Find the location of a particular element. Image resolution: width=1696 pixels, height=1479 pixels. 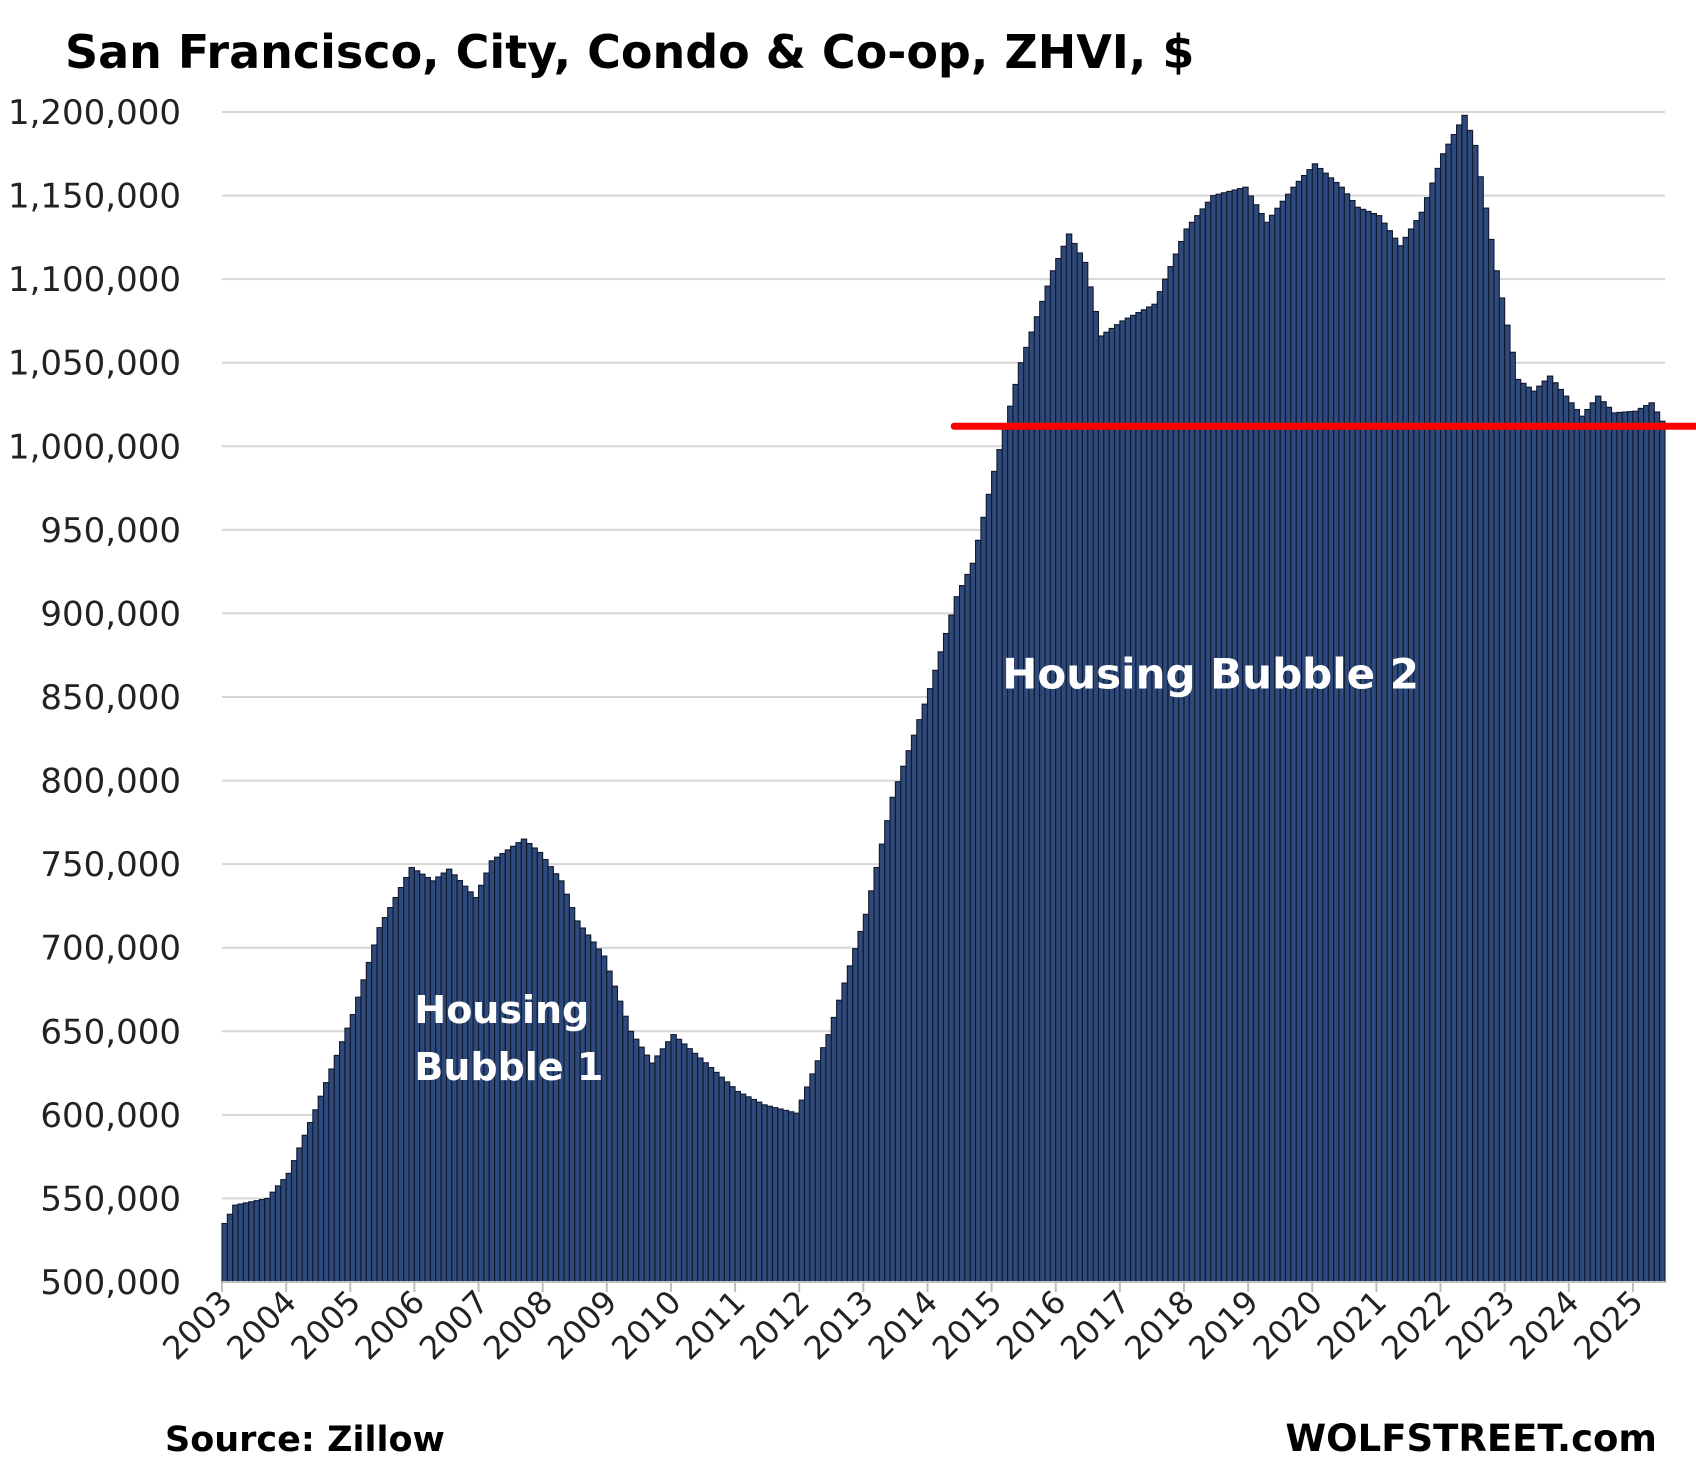

y-tick-label: 1,000,000 is located at coordinates (94, 447).